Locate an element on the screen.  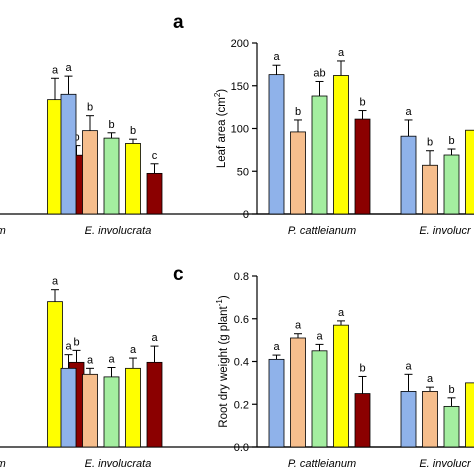
panel3-category-label: E. involucr is located at coordinates (445, 464).